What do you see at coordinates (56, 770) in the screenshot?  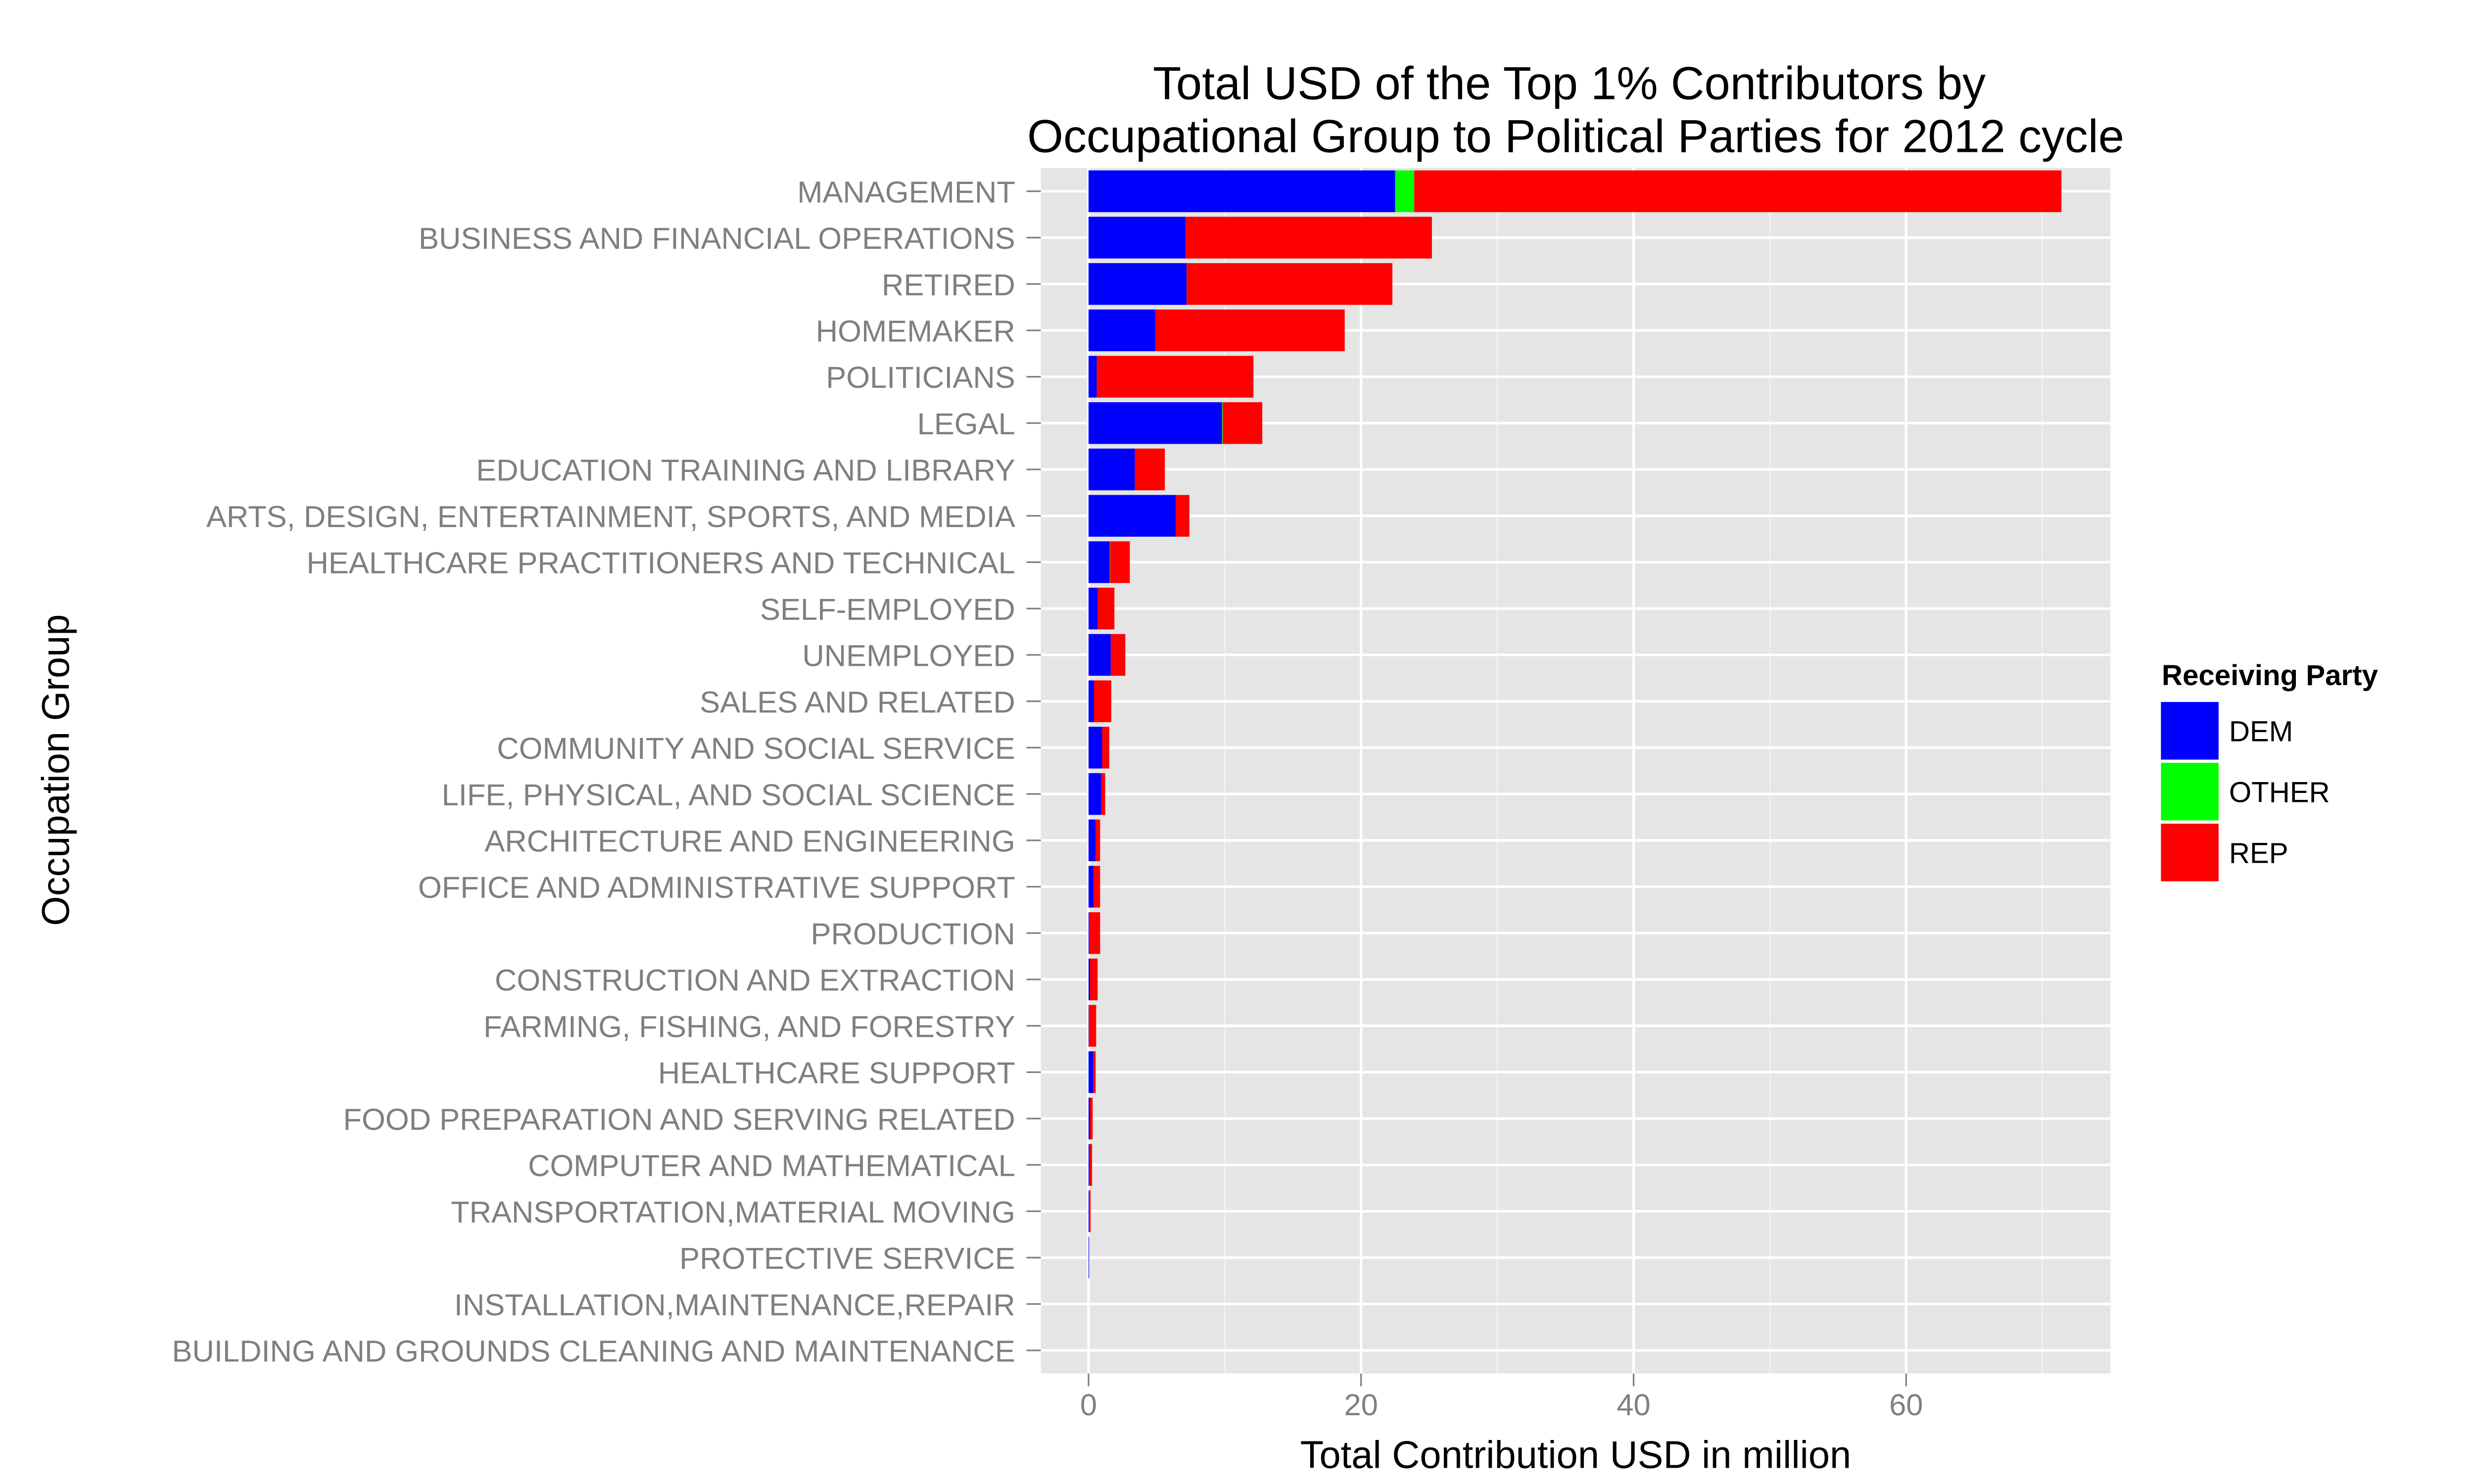 I see `y-axis-title: Occupation Group` at bounding box center [56, 770].